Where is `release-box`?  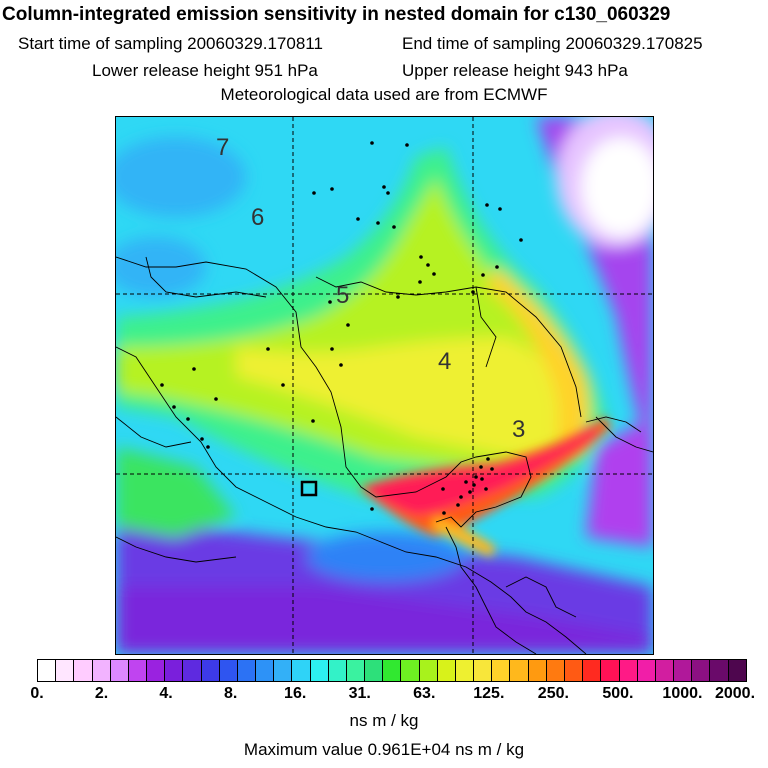 release-box is located at coordinates (309, 488).